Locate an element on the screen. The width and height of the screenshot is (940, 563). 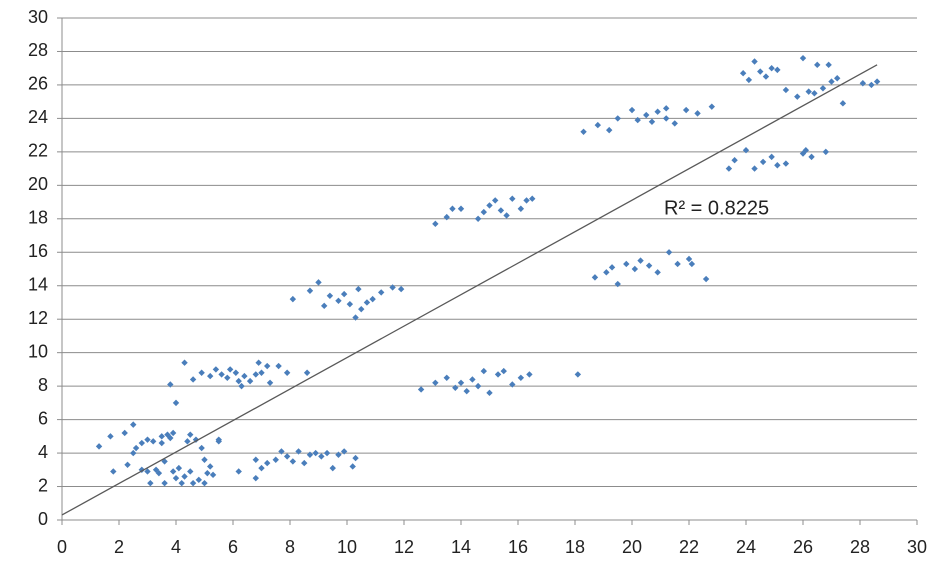
x-tick-label: 22 is located at coordinates (689, 547).